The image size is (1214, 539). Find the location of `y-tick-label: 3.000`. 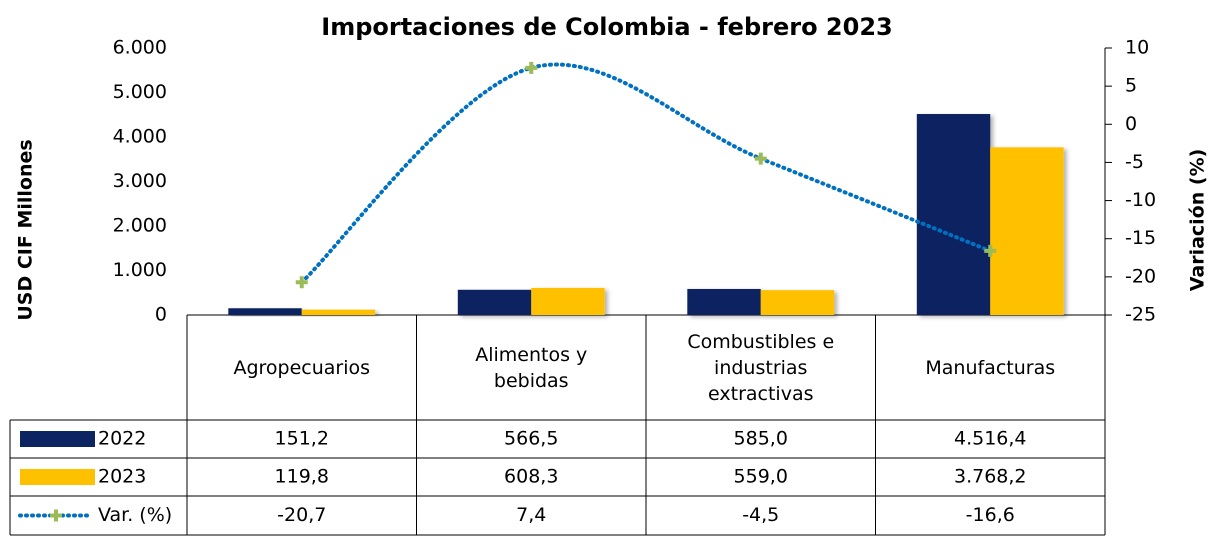

y-tick-label: 3.000 is located at coordinates (140, 181).